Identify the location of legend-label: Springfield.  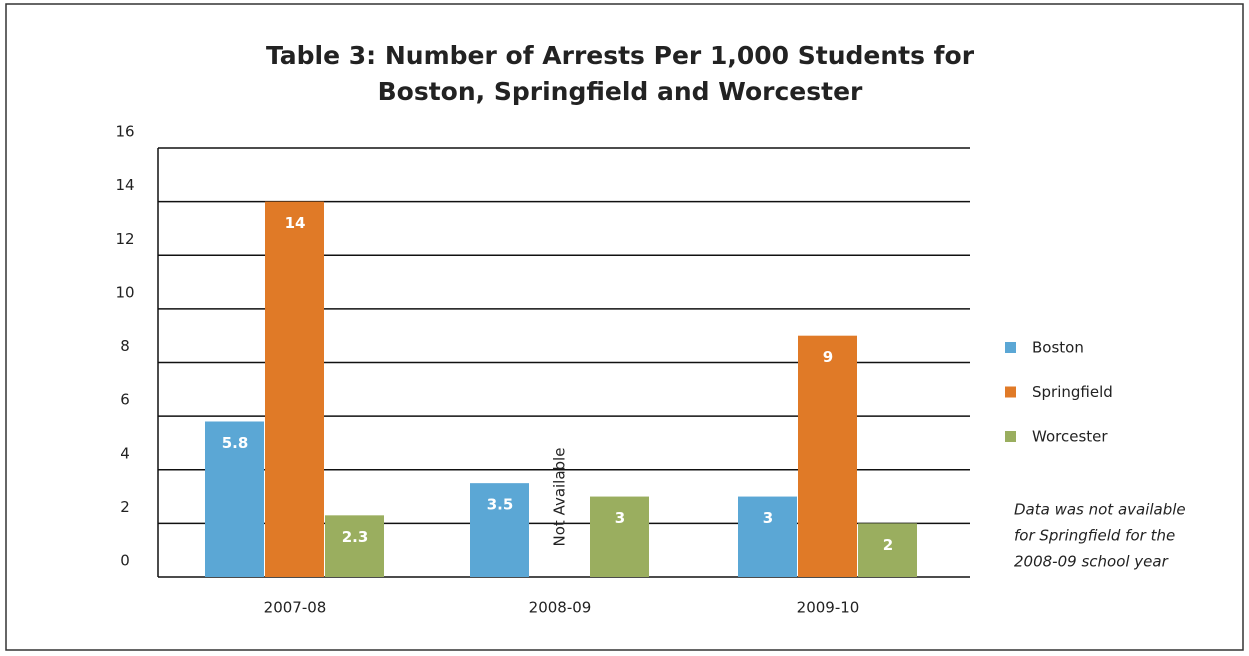
(1072, 392).